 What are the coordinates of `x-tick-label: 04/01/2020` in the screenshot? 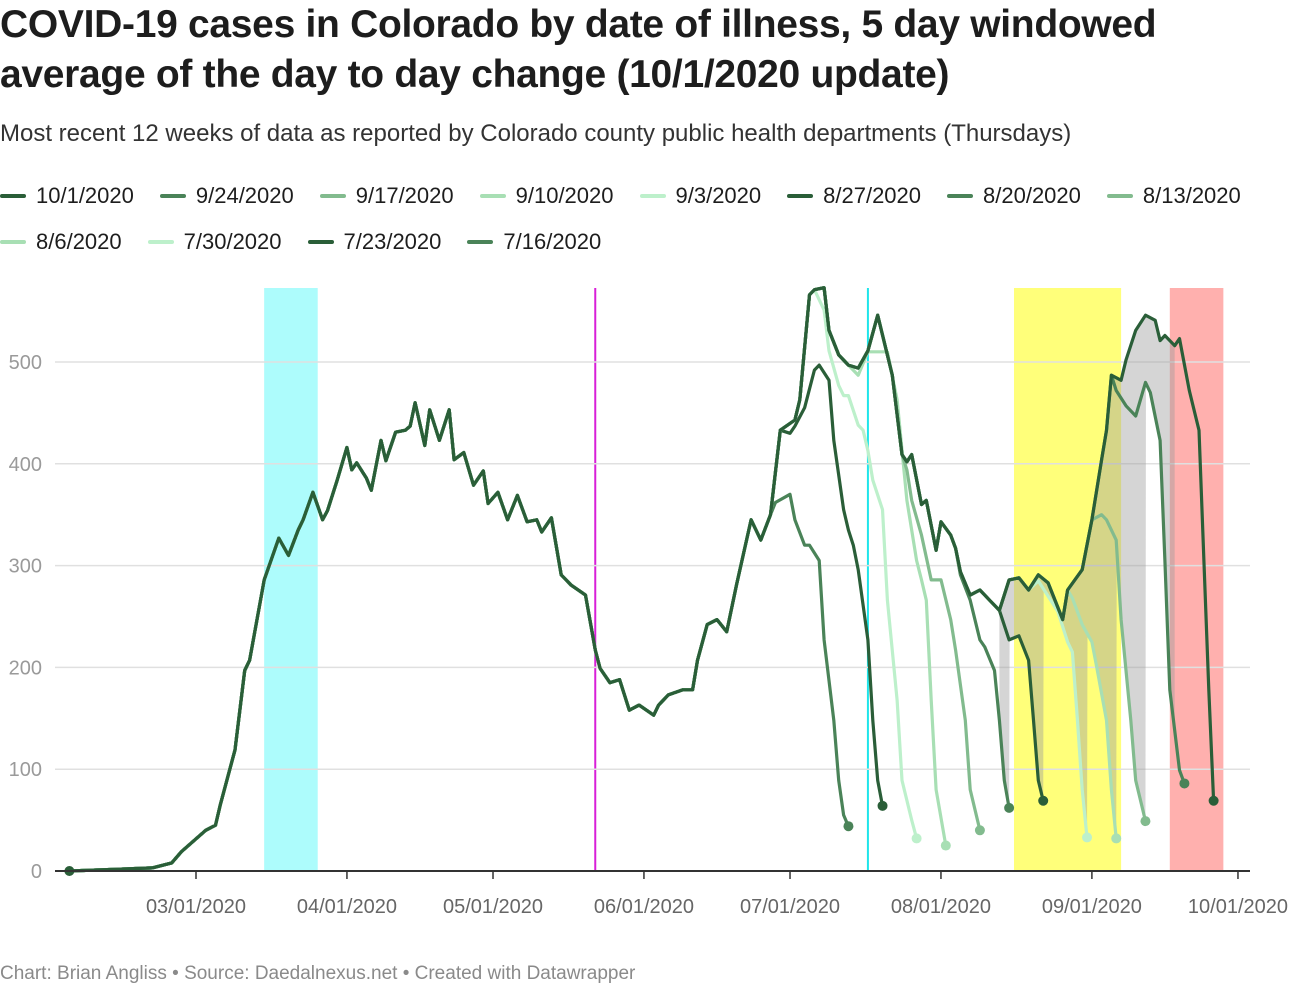 It's located at (347, 907).